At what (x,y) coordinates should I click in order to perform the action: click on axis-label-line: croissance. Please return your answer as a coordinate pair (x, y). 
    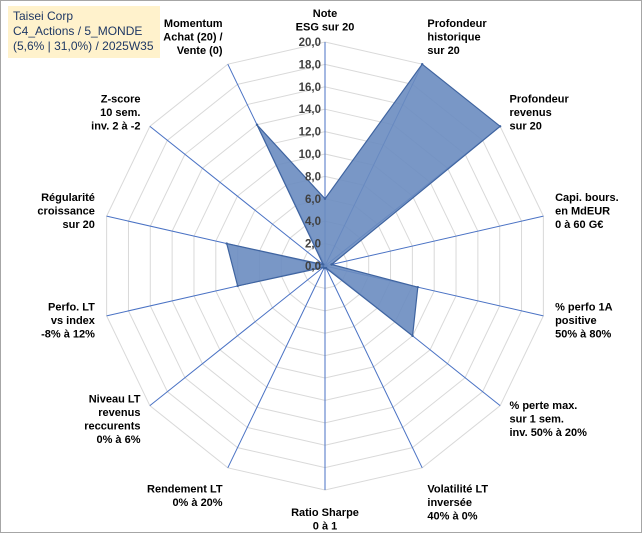
    Looking at the image, I should click on (65, 212).